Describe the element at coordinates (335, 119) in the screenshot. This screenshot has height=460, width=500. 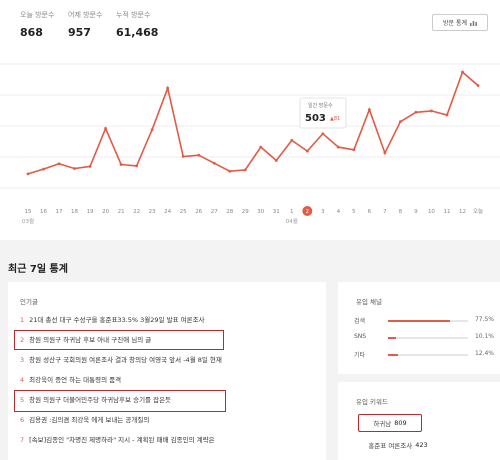
I see `tooltip-delta: ▲81` at that location.